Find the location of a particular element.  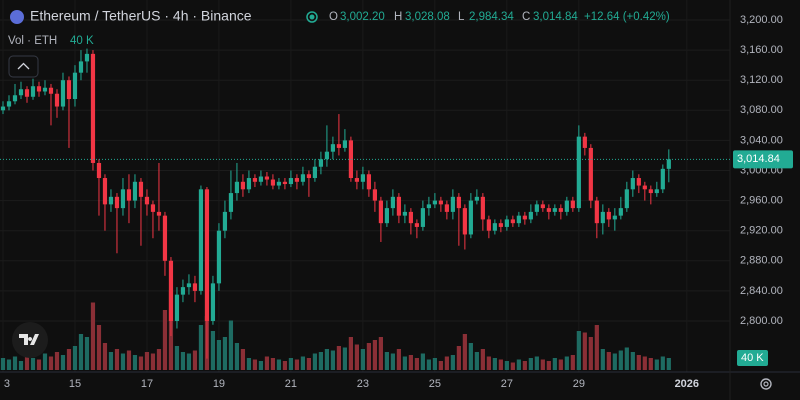

collapse-button is located at coordinates (23, 66).